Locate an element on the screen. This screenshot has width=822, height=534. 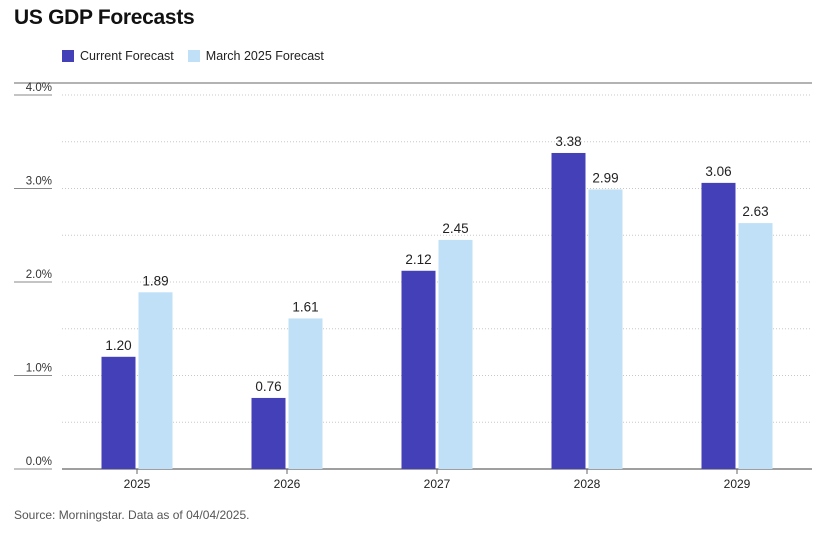
y-tick-label: 4.0% is located at coordinates (39, 88).